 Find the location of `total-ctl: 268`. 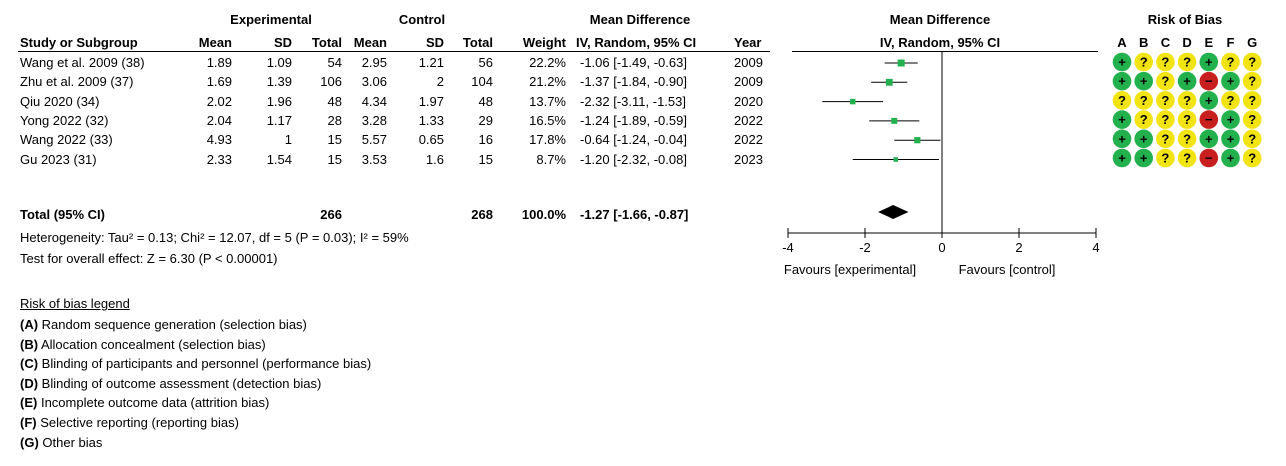

total-ctl: 268 is located at coordinates (482, 214).